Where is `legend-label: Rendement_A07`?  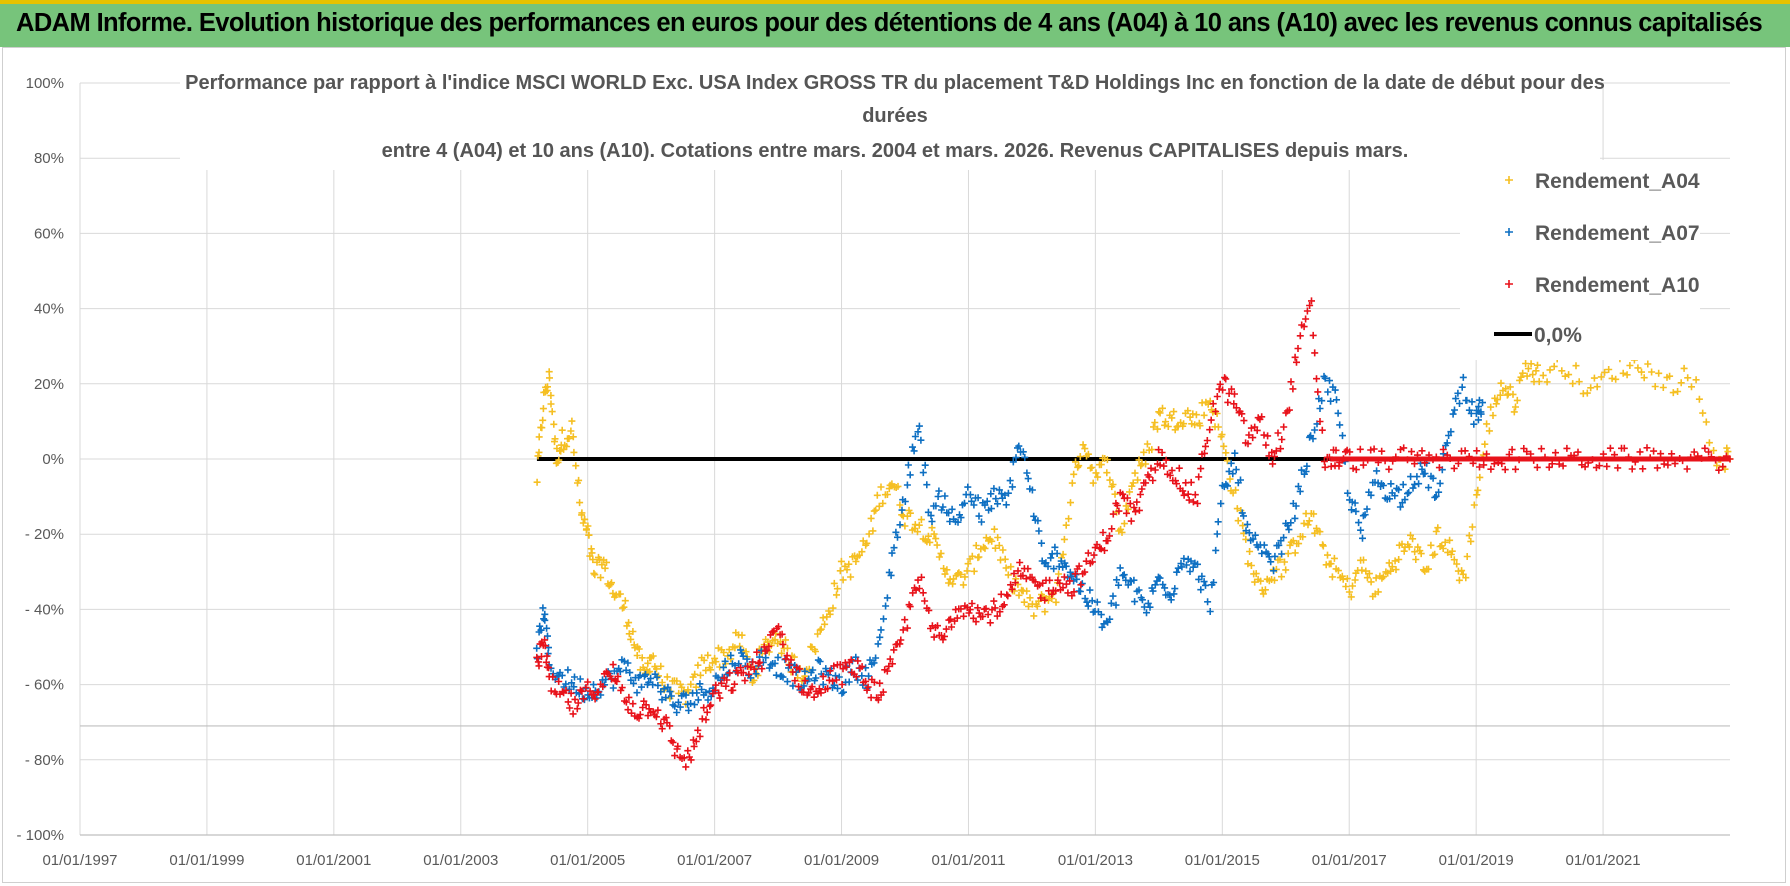 legend-label: Rendement_A07 is located at coordinates (1617, 233).